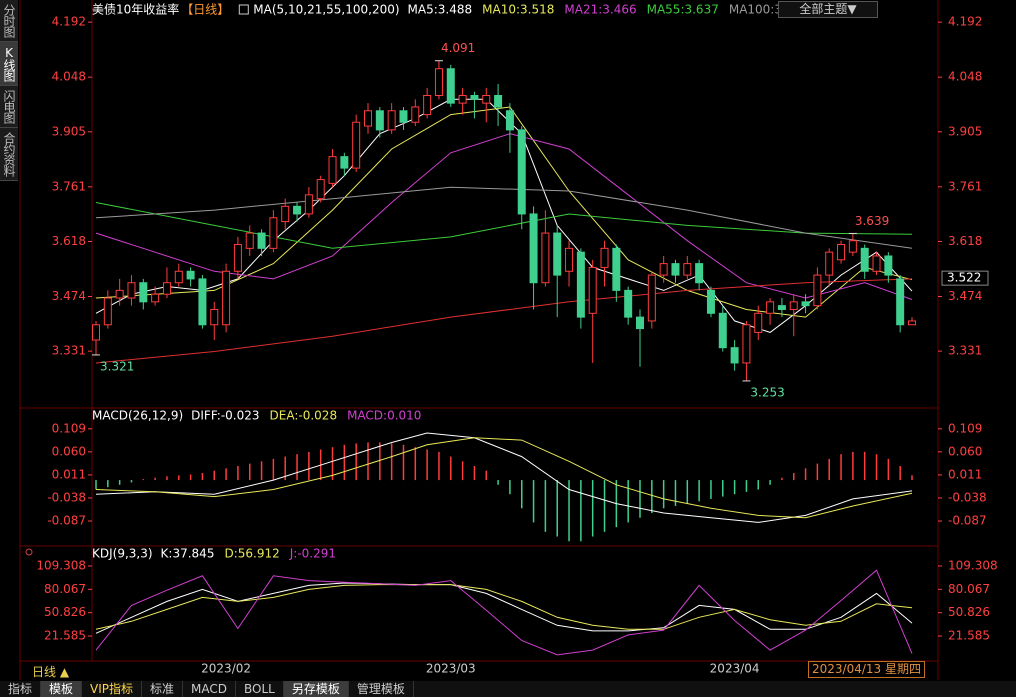 The image size is (1016, 697). Describe the element at coordinates (518, 10) in the screenshot. I see `legend-item: MA10:3.518` at that location.